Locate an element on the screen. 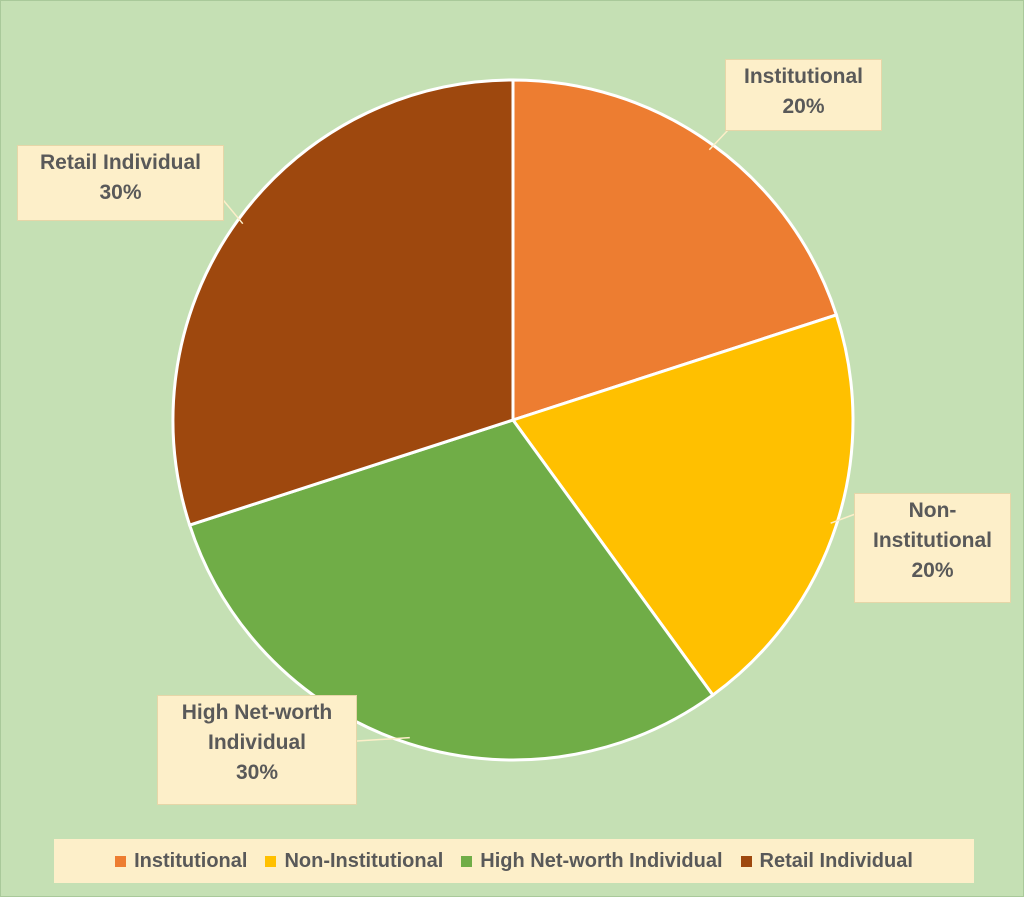 This screenshot has height=897, width=1024. legend-item-high-net-worth-individual: High Net-worth Individual is located at coordinates (592, 861).